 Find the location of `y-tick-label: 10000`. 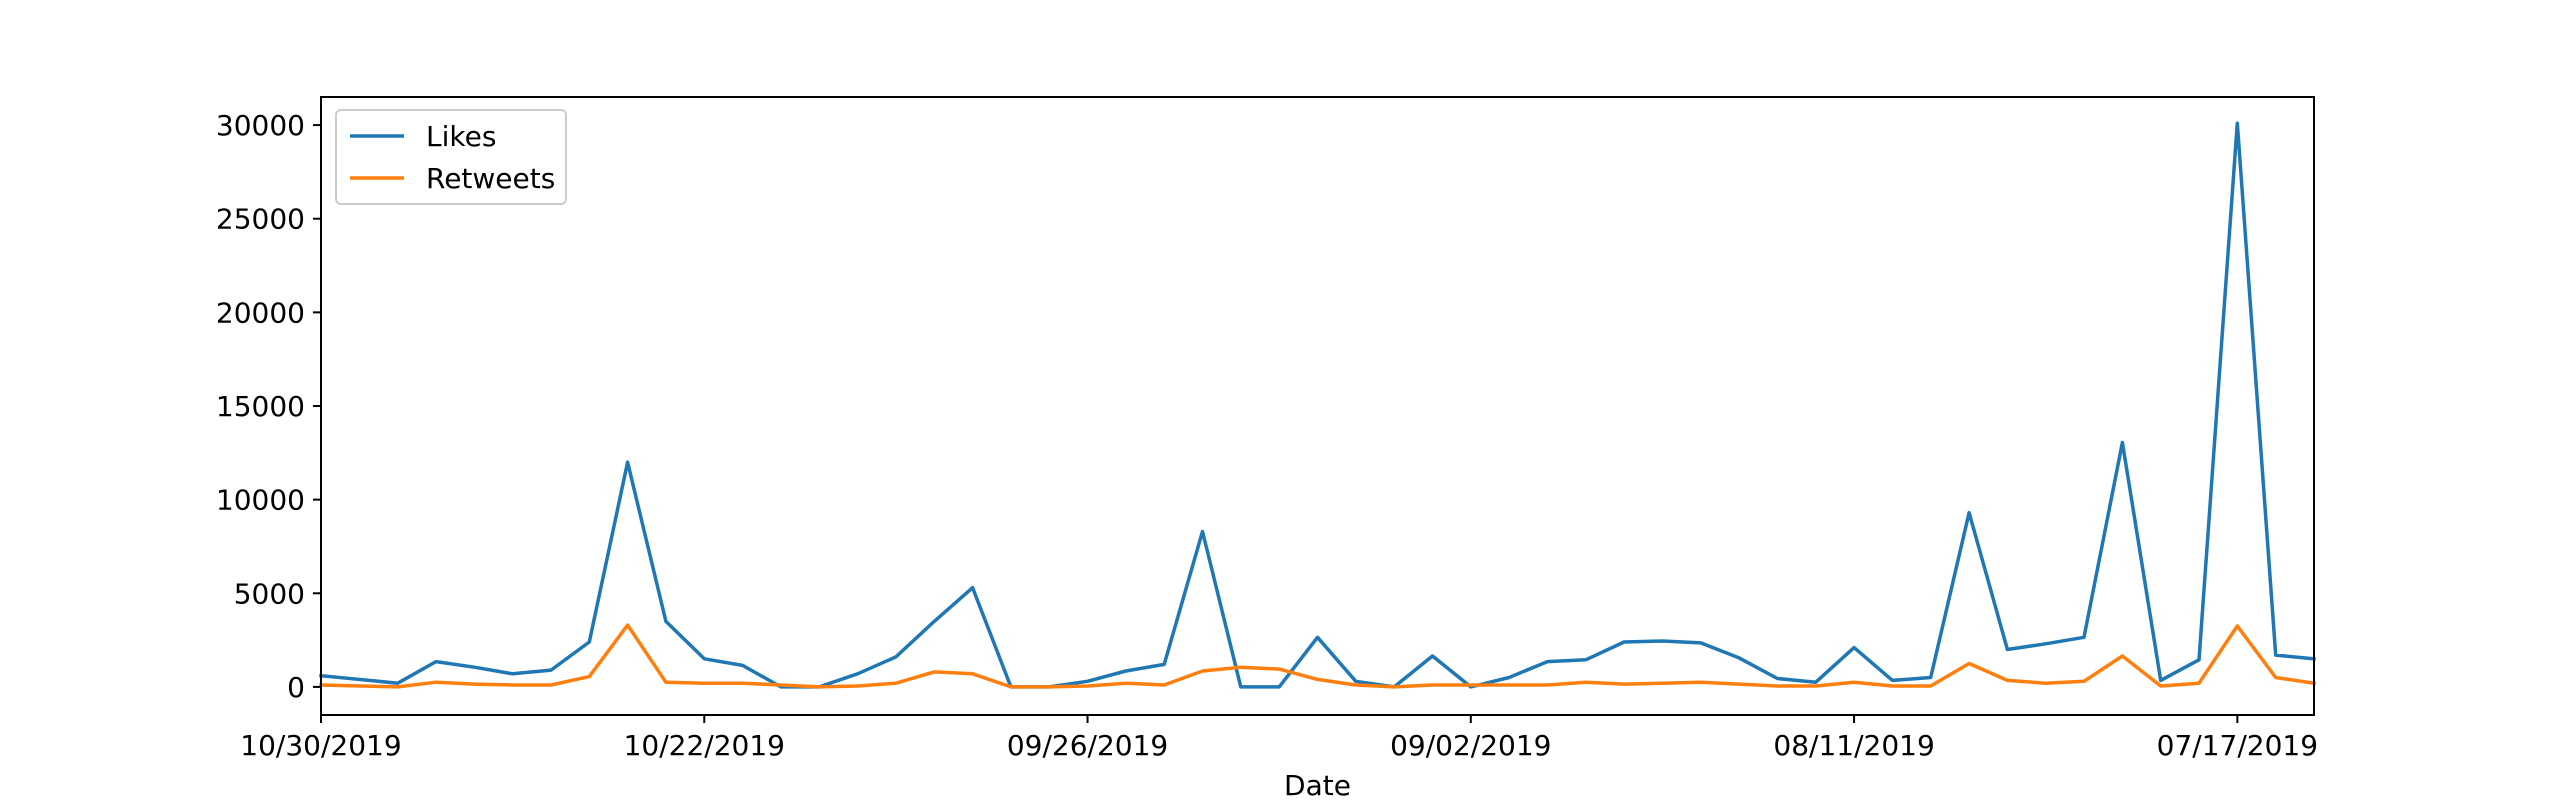

y-tick-label: 10000 is located at coordinates (260, 500).